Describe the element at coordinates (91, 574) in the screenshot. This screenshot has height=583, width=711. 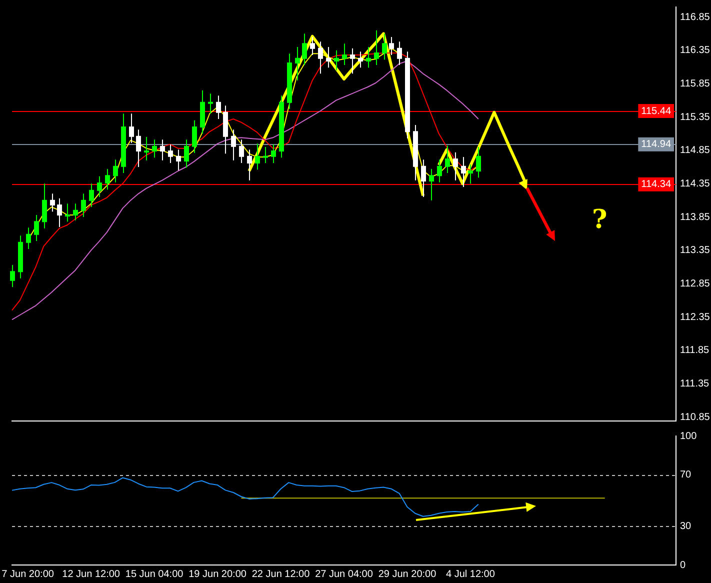
I see `x-tick-label: 12 Jun 12:00` at that location.